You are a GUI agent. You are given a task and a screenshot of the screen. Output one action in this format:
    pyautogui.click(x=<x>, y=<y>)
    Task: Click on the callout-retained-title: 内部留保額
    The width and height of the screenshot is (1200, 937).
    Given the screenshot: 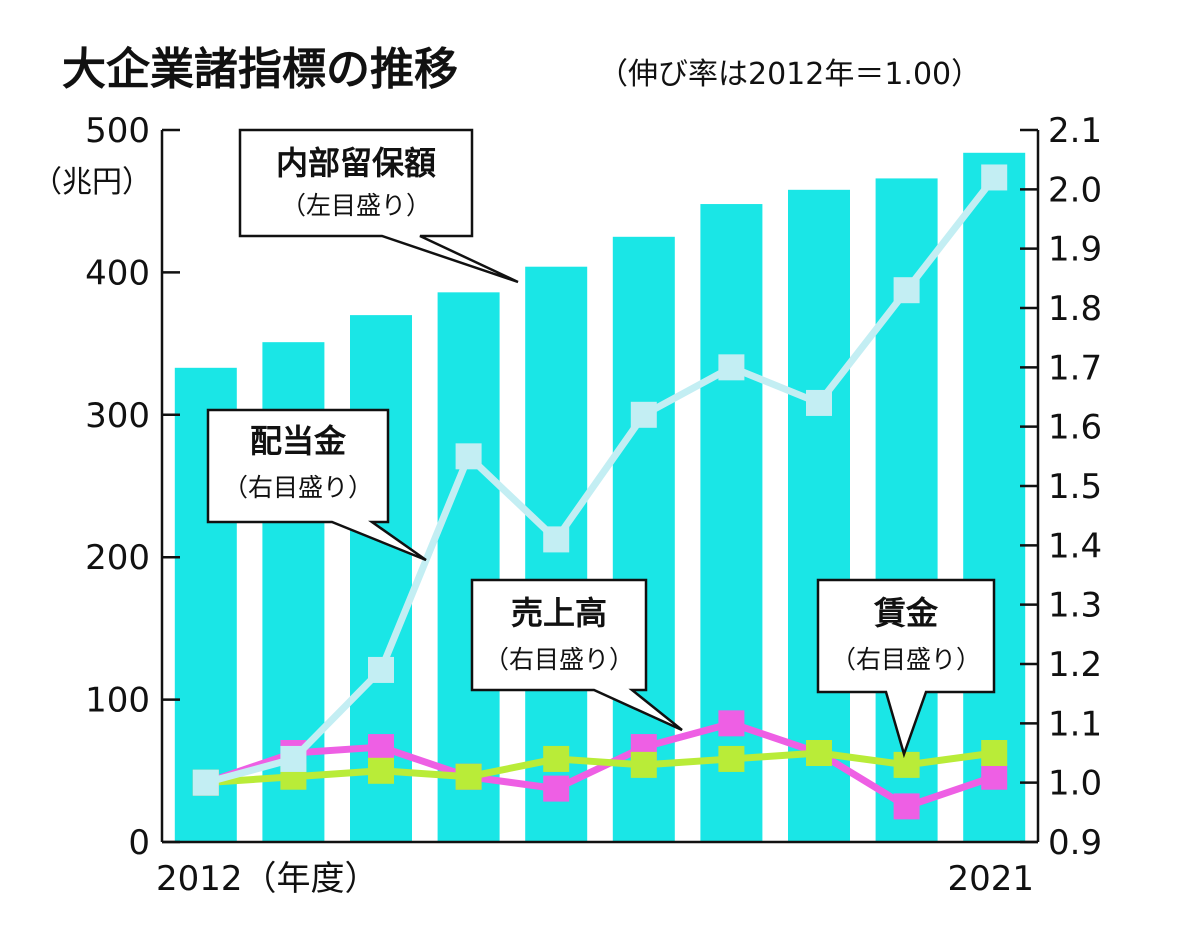 What is the action you would take?
    pyautogui.click(x=356, y=163)
    